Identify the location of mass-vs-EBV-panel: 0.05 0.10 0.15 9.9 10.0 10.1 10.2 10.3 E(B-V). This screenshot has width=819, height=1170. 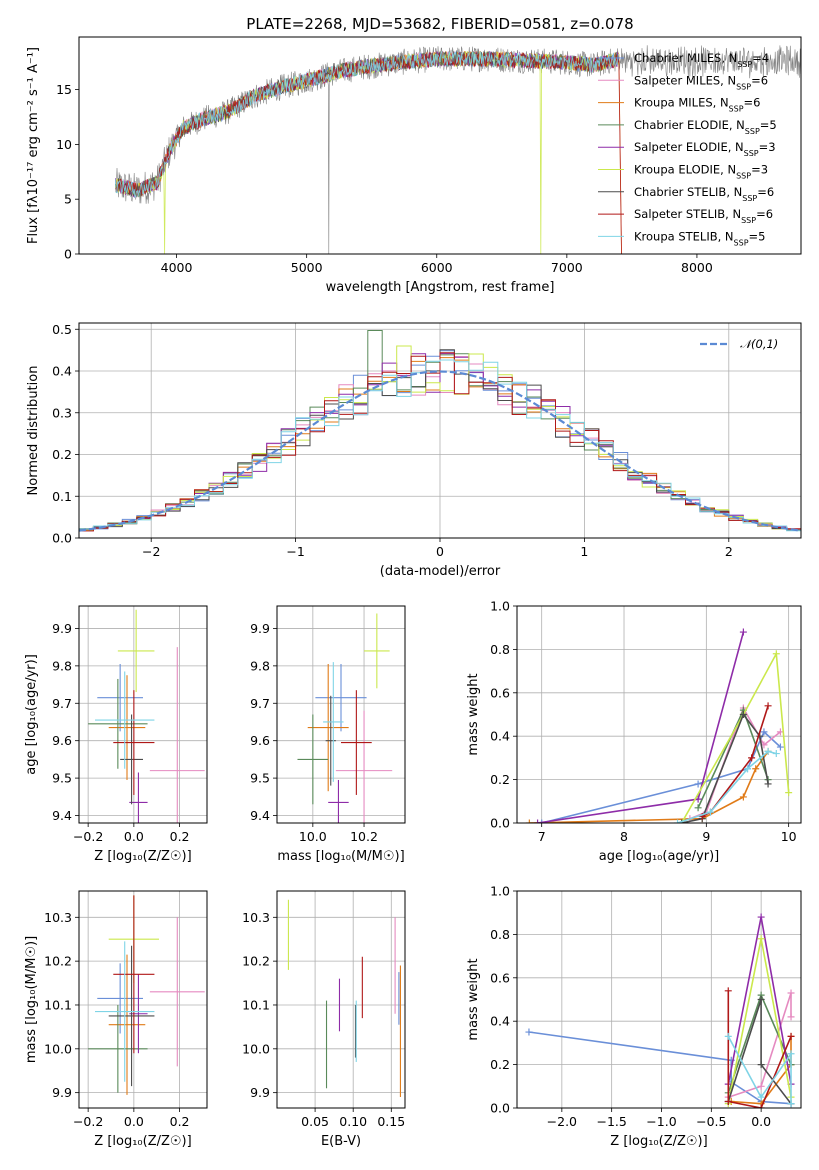
(324, 1019).